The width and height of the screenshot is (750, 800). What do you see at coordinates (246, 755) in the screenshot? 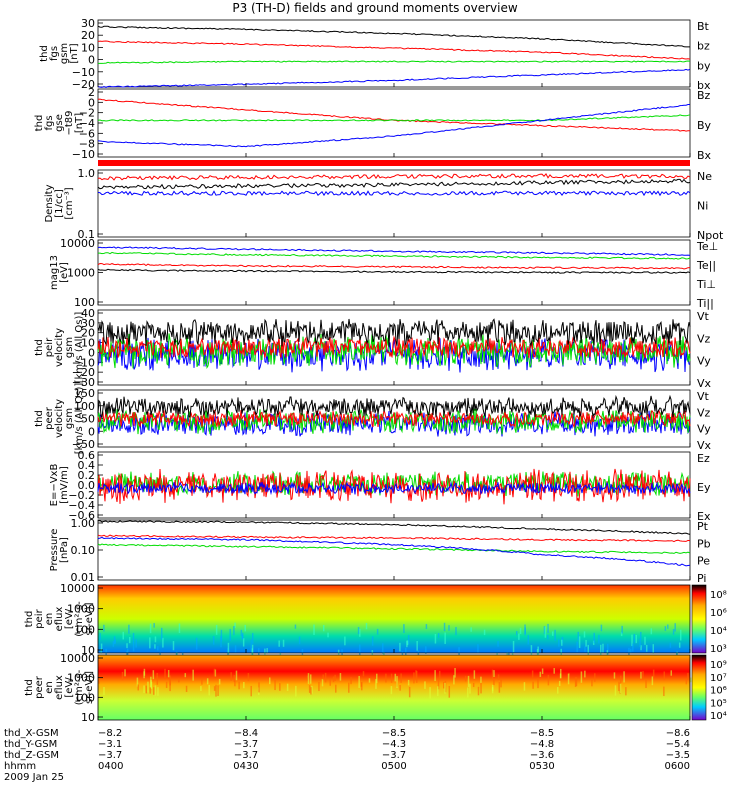
I see `footer-value: −3.7` at bounding box center [246, 755].